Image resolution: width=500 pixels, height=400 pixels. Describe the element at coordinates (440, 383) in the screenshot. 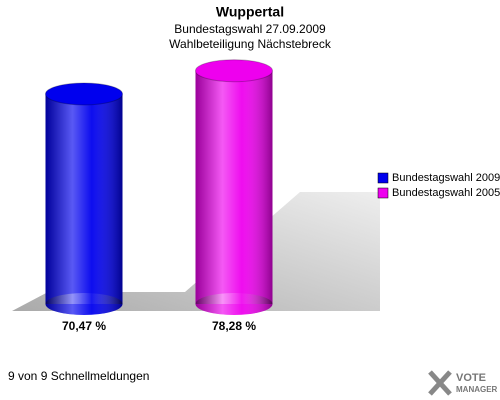

I see `logo-mark` at that location.